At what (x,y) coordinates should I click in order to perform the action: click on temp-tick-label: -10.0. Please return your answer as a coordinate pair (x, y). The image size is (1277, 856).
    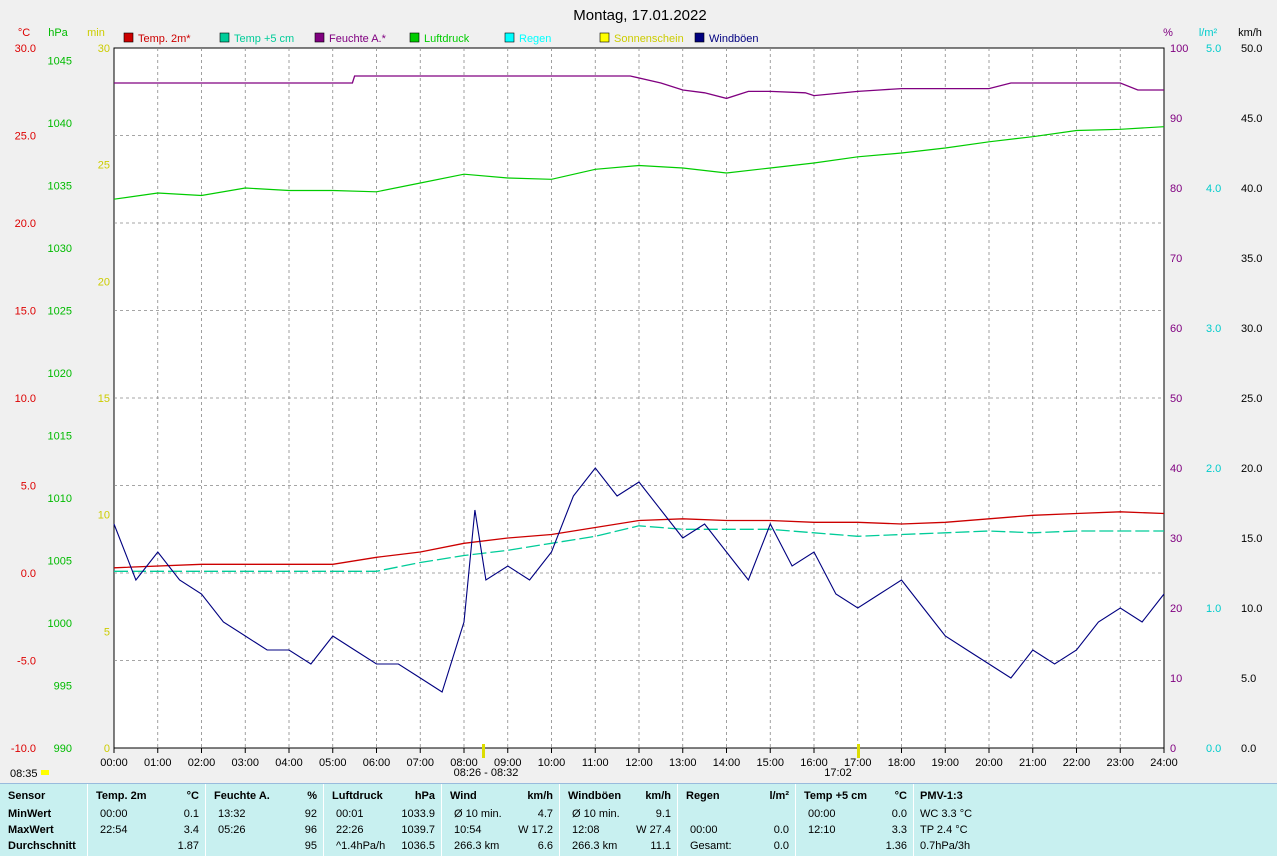
    Looking at the image, I should click on (23, 749).